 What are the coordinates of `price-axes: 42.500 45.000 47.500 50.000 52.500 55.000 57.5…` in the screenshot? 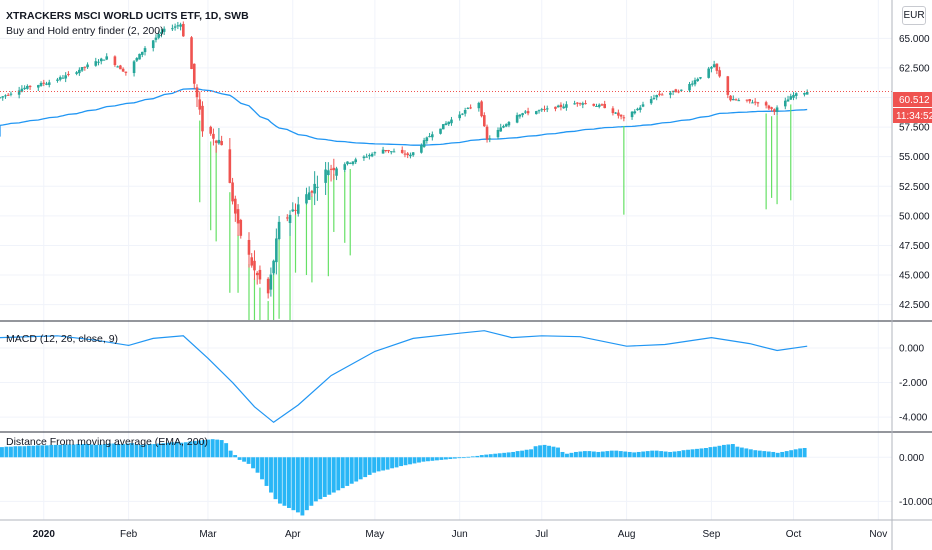 It's located at (915, 271).